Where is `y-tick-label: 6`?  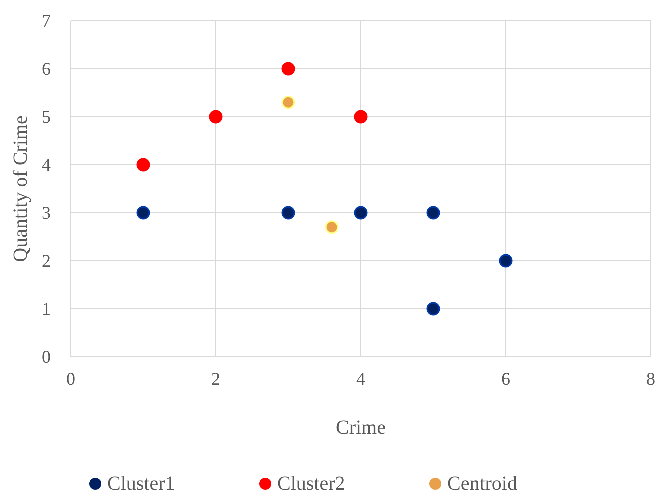
y-tick-label: 6 is located at coordinates (46, 69).